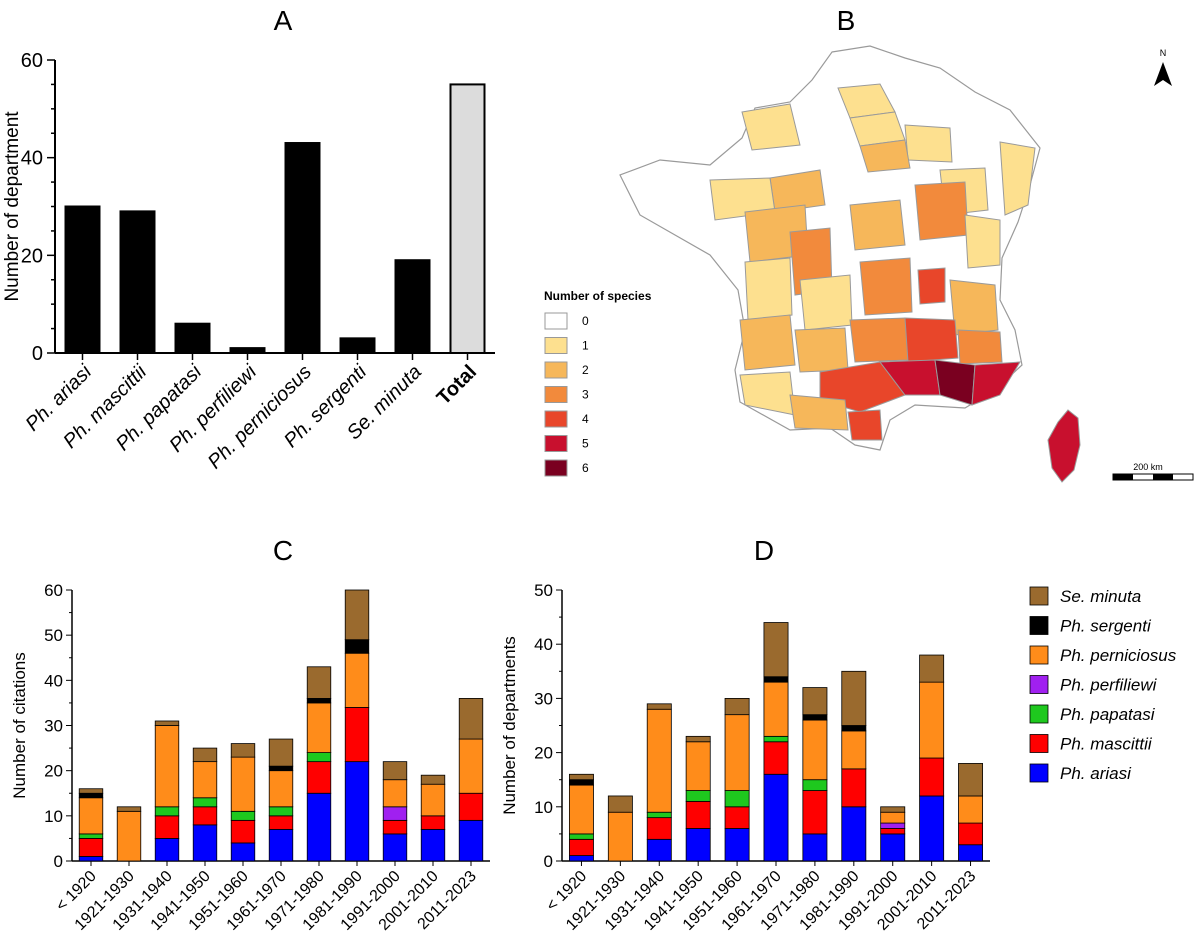 The height and width of the screenshot is (951, 1200). I want to click on y-axis-title: Number of departments, so click(509, 725).